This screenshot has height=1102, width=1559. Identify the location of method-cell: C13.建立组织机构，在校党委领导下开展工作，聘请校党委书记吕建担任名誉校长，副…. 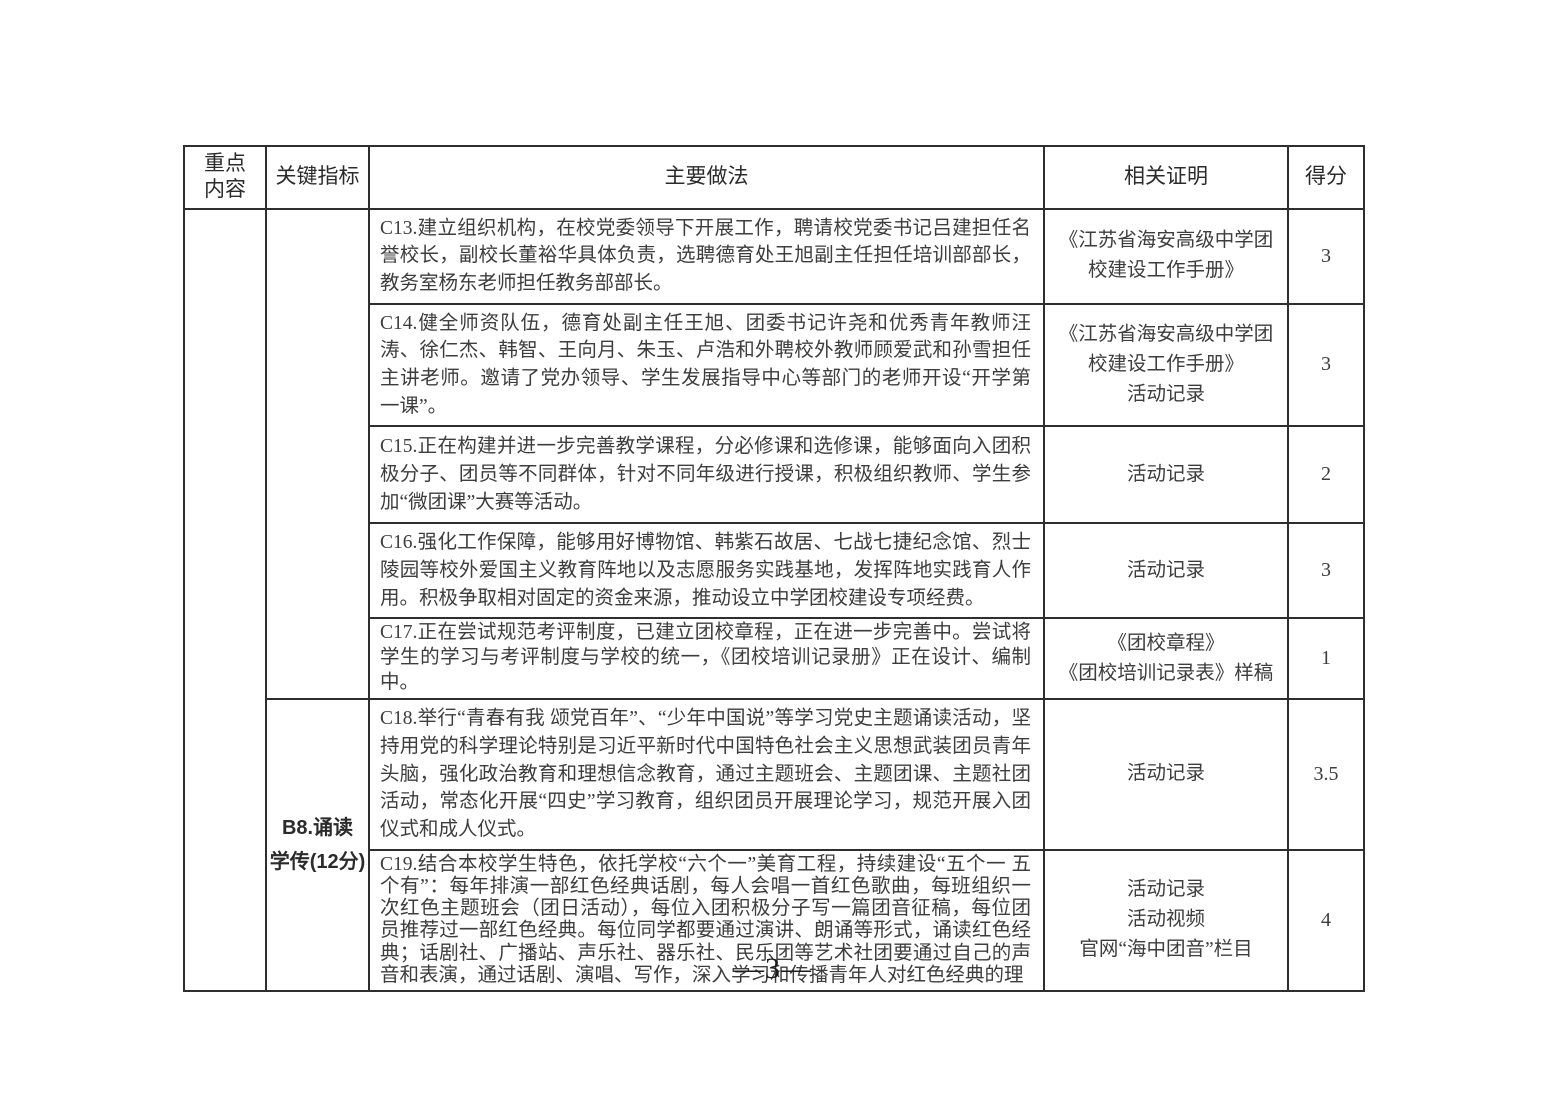
(706, 256).